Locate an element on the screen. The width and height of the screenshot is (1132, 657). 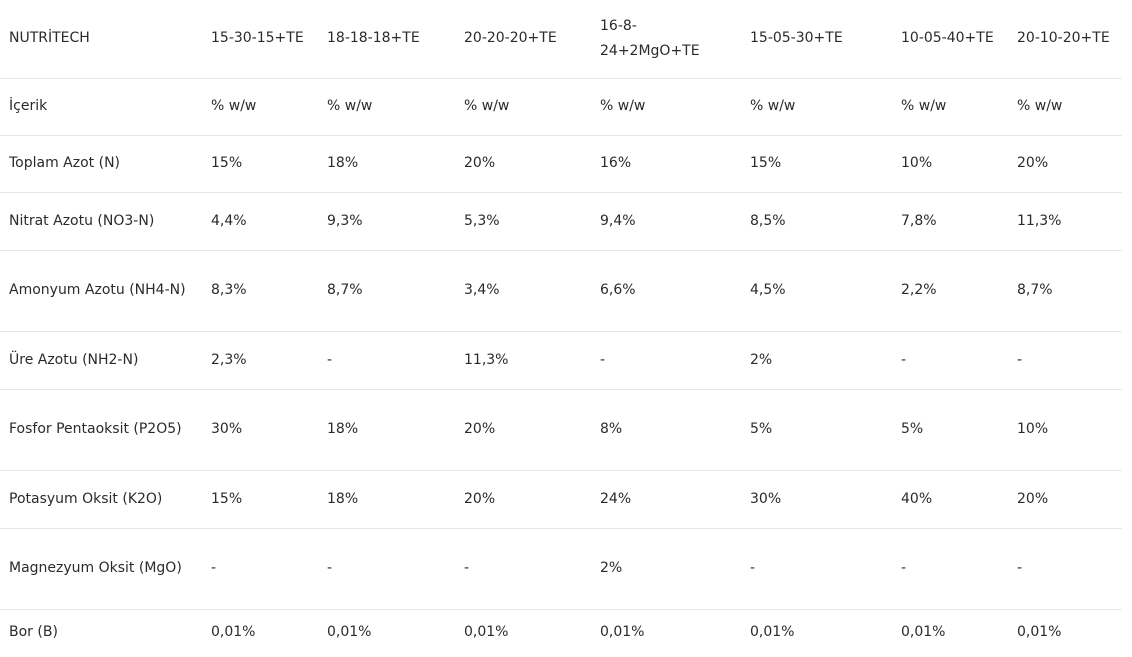
row-label: Magnezyum Oksit (MgO) is located at coordinates (101, 569).